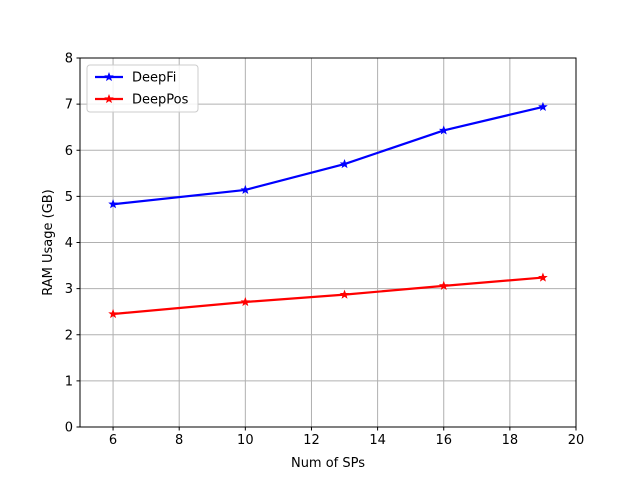  Describe the element at coordinates (69, 381) in the screenshot. I see `y-tick-label: 1` at that location.